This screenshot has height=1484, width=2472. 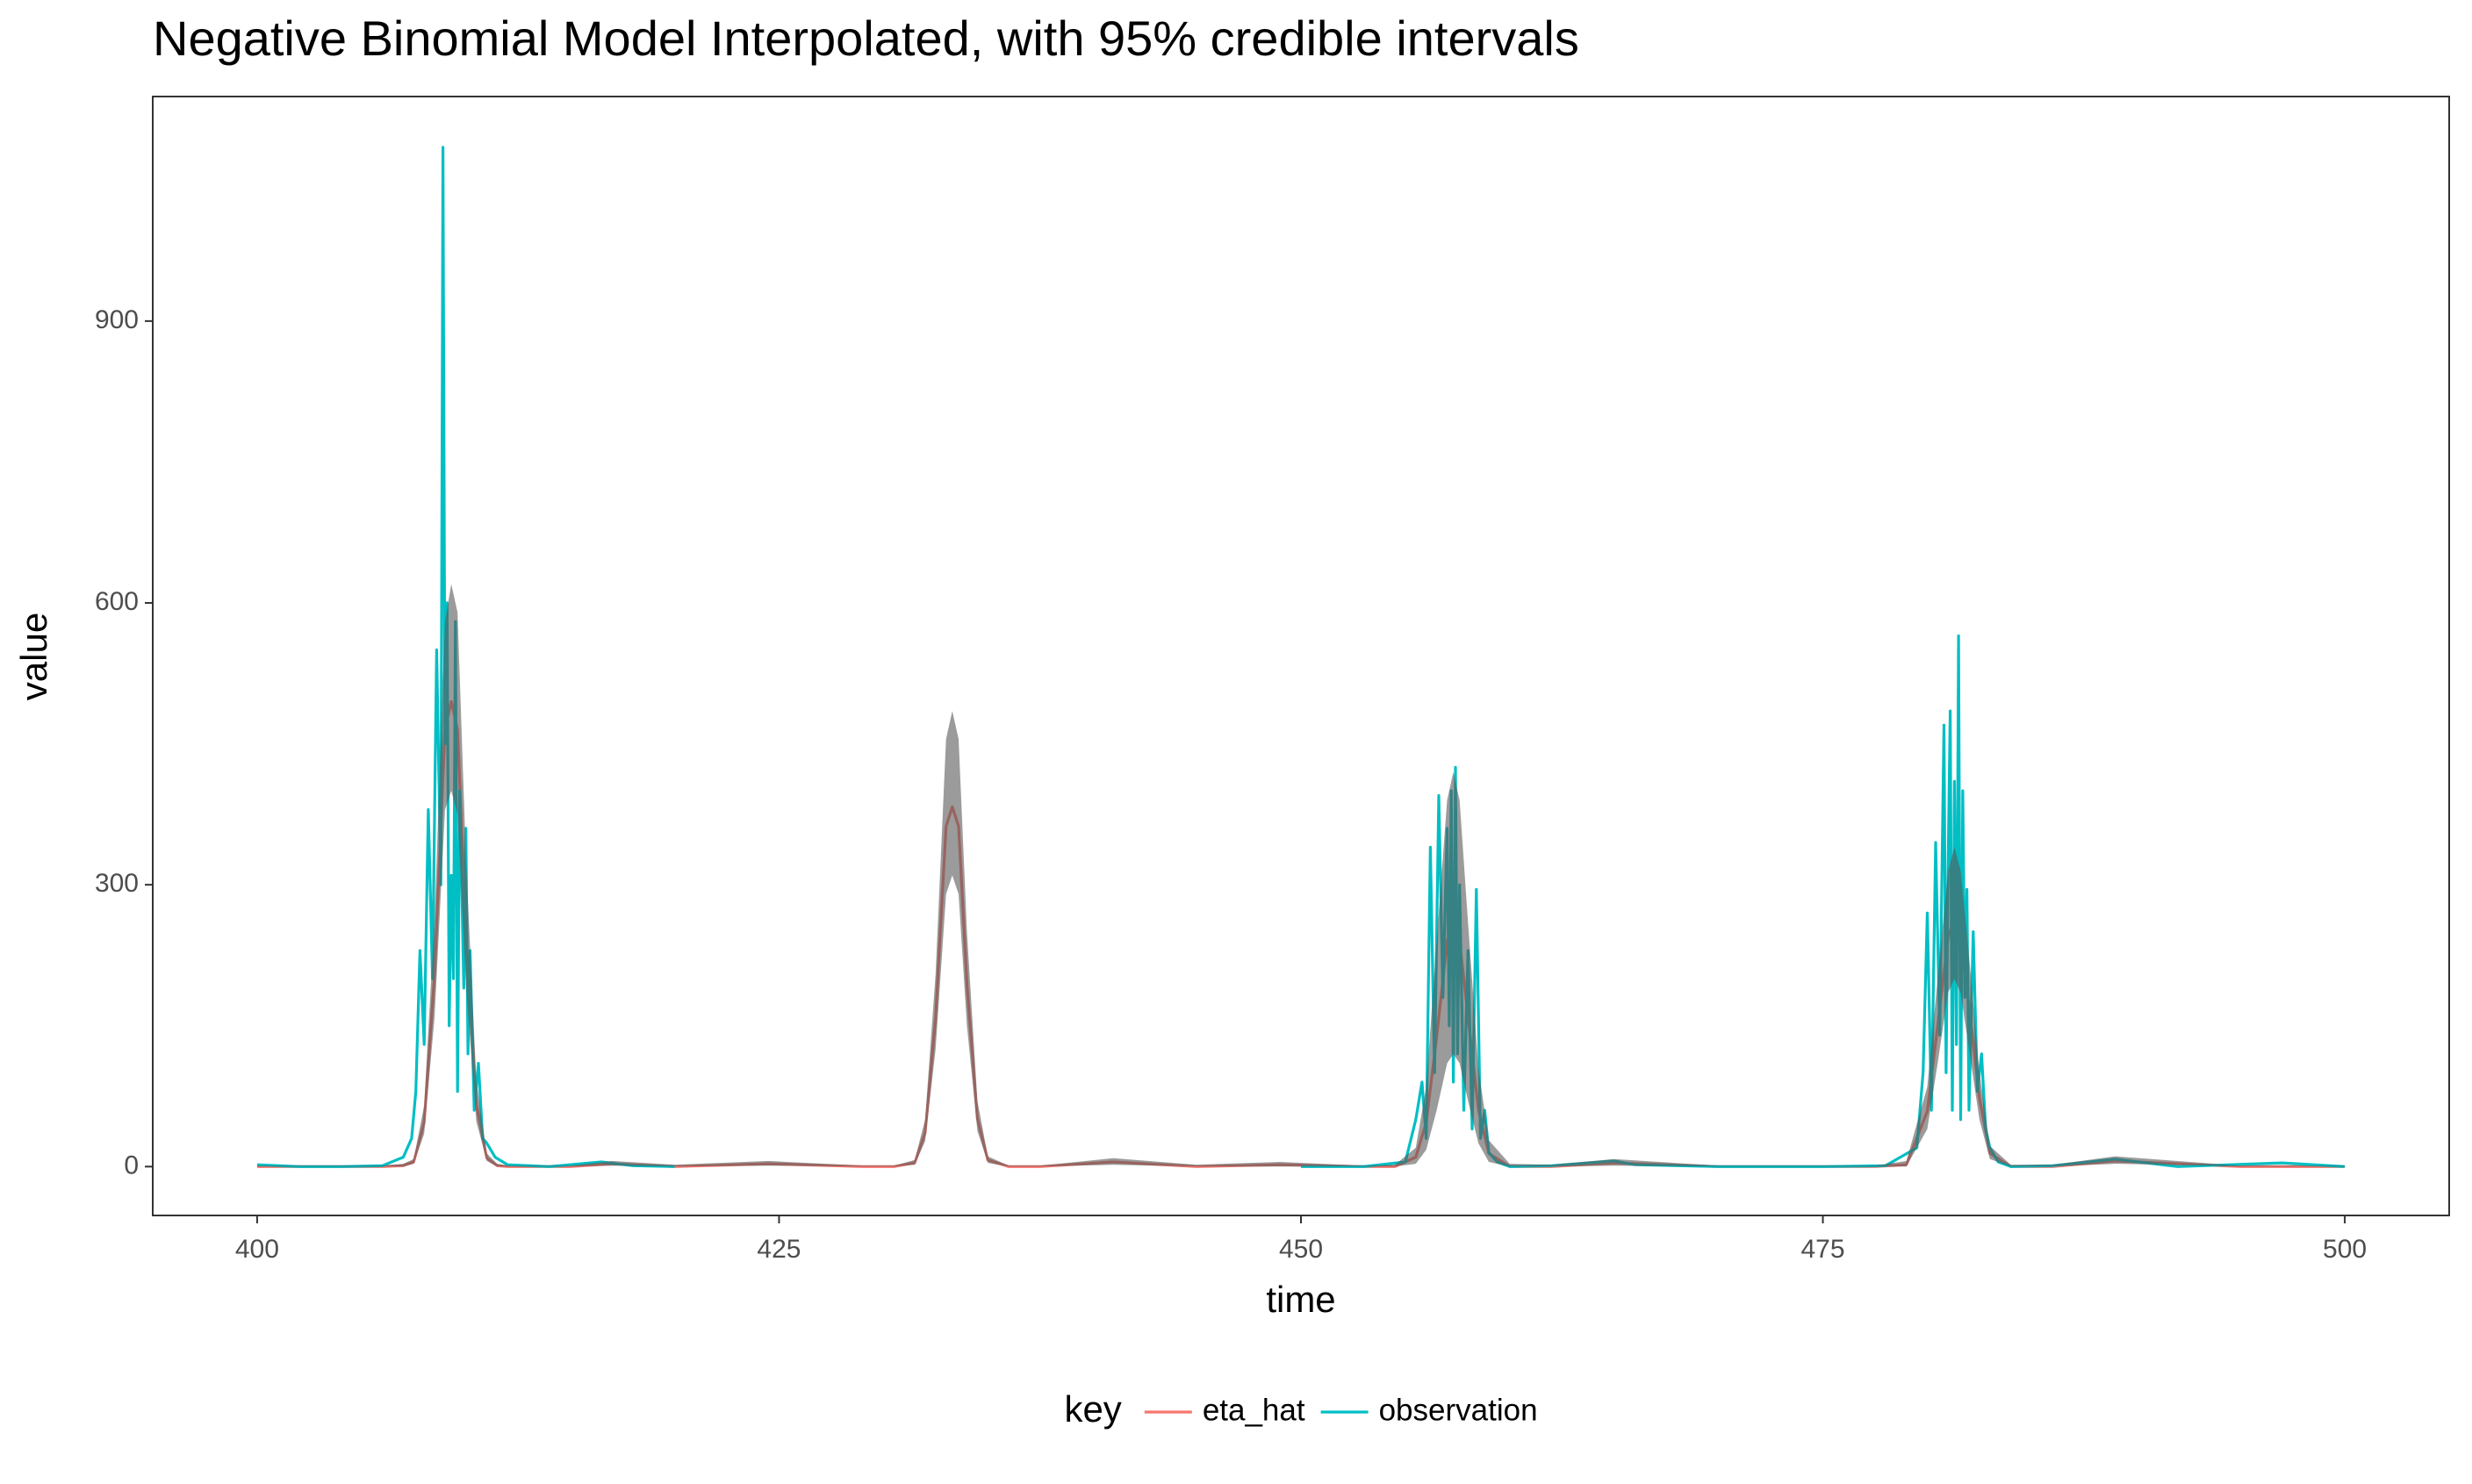 I want to click on legend-title: key, so click(x=1092, y=1409).